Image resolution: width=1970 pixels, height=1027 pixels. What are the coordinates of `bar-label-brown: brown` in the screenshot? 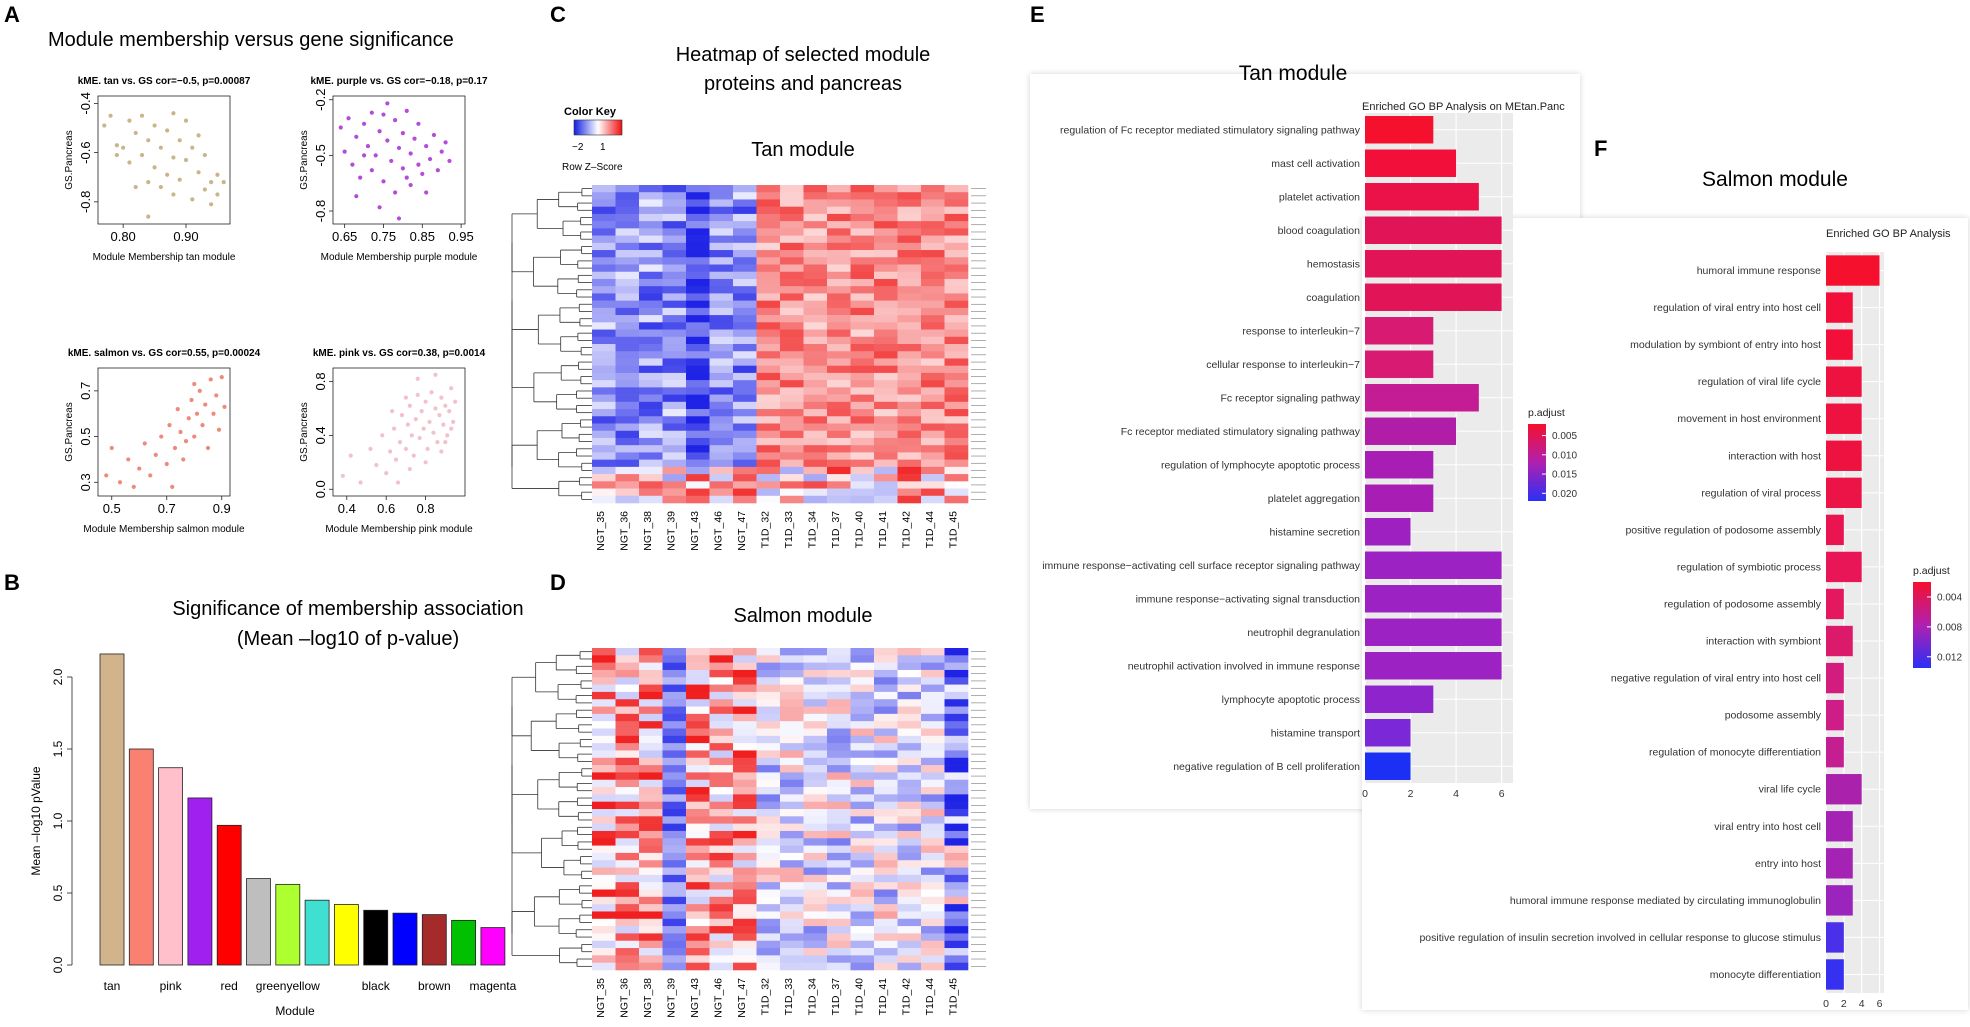 It's located at (434, 986).